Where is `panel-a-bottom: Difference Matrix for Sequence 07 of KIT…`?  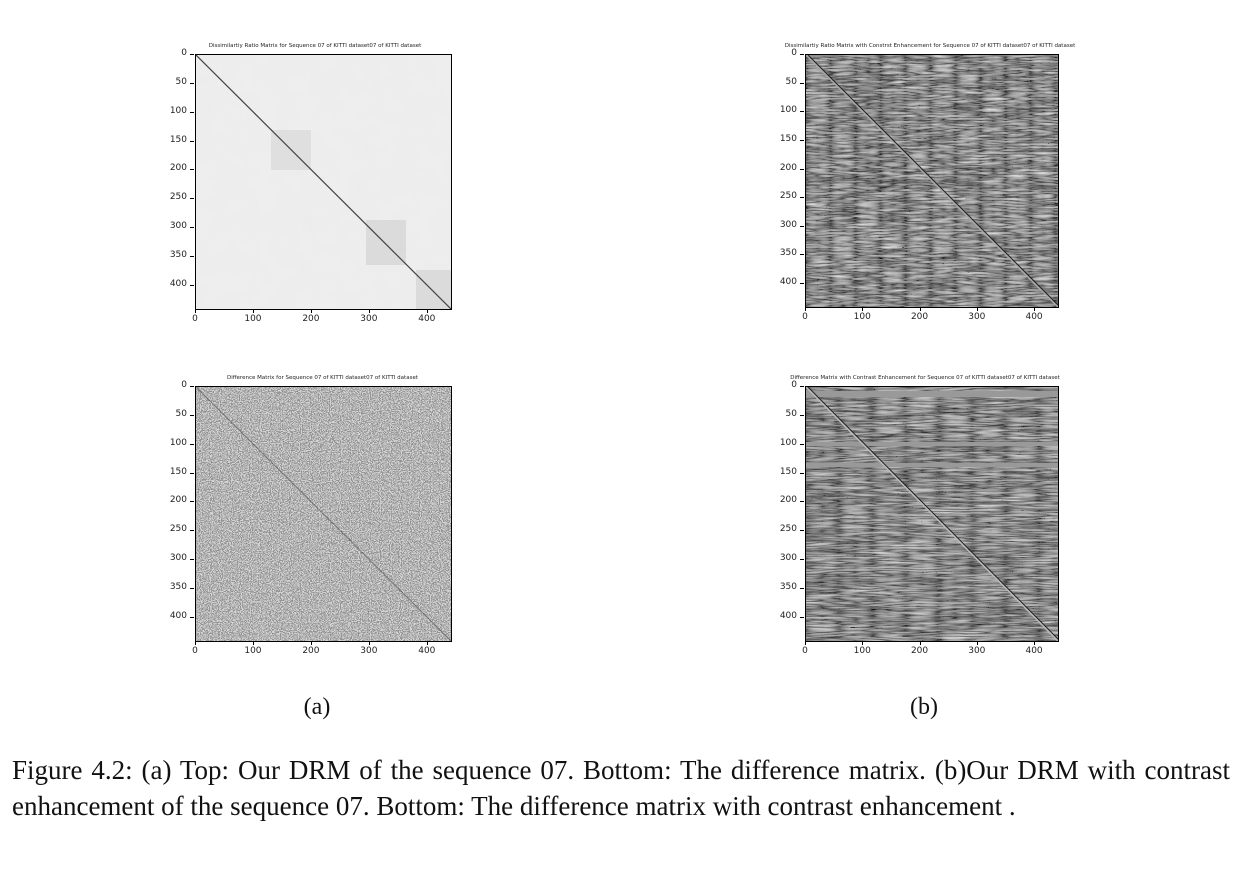
panel-a-bottom: Difference Matrix for Sequence 07 of KIT… is located at coordinates (315, 522).